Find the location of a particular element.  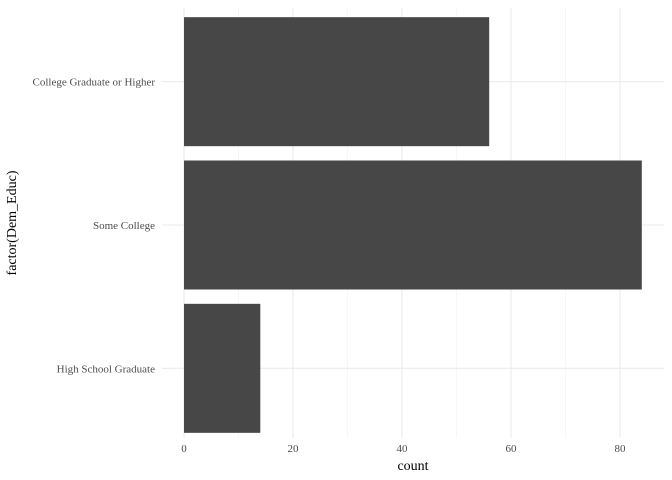

y-tick-label: High School Graduate is located at coordinates (106, 369).